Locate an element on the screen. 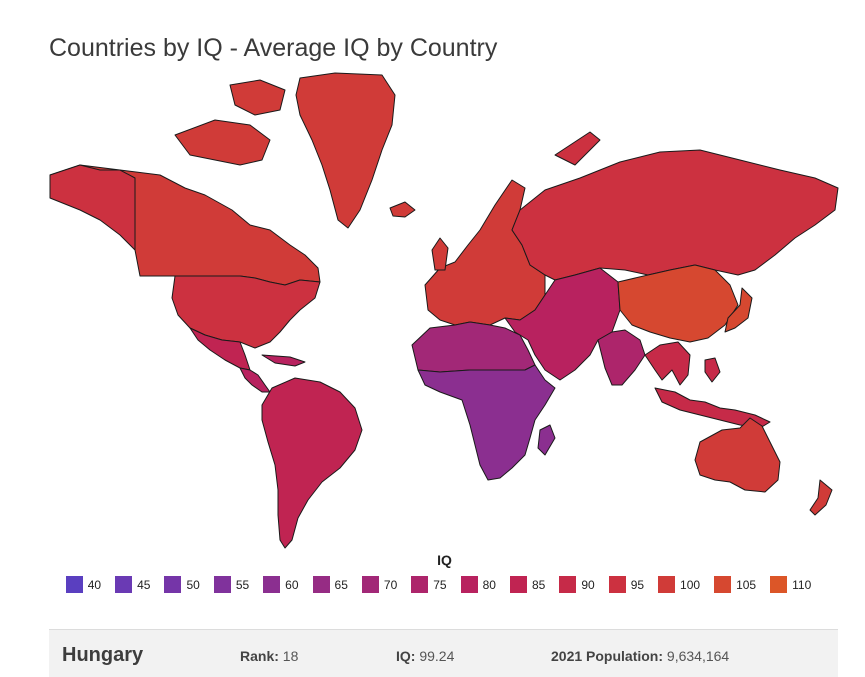 The image size is (865, 677). rank-value: 18 is located at coordinates (290, 656).